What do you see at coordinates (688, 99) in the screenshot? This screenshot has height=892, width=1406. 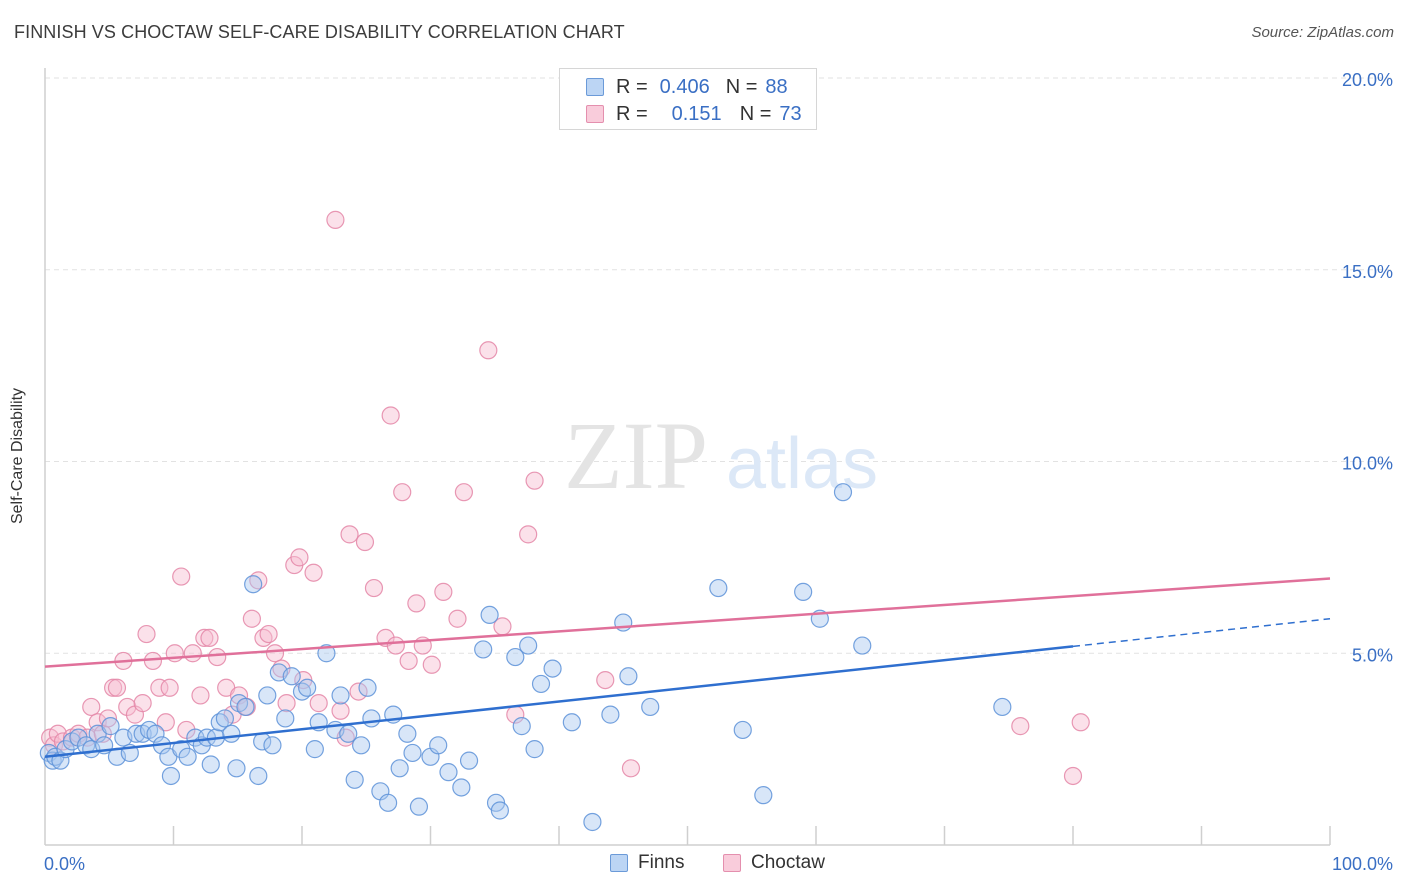 I see `stats-legend: R = 0.406 N = 88 R = 0.151 N = 73` at bounding box center [688, 99].